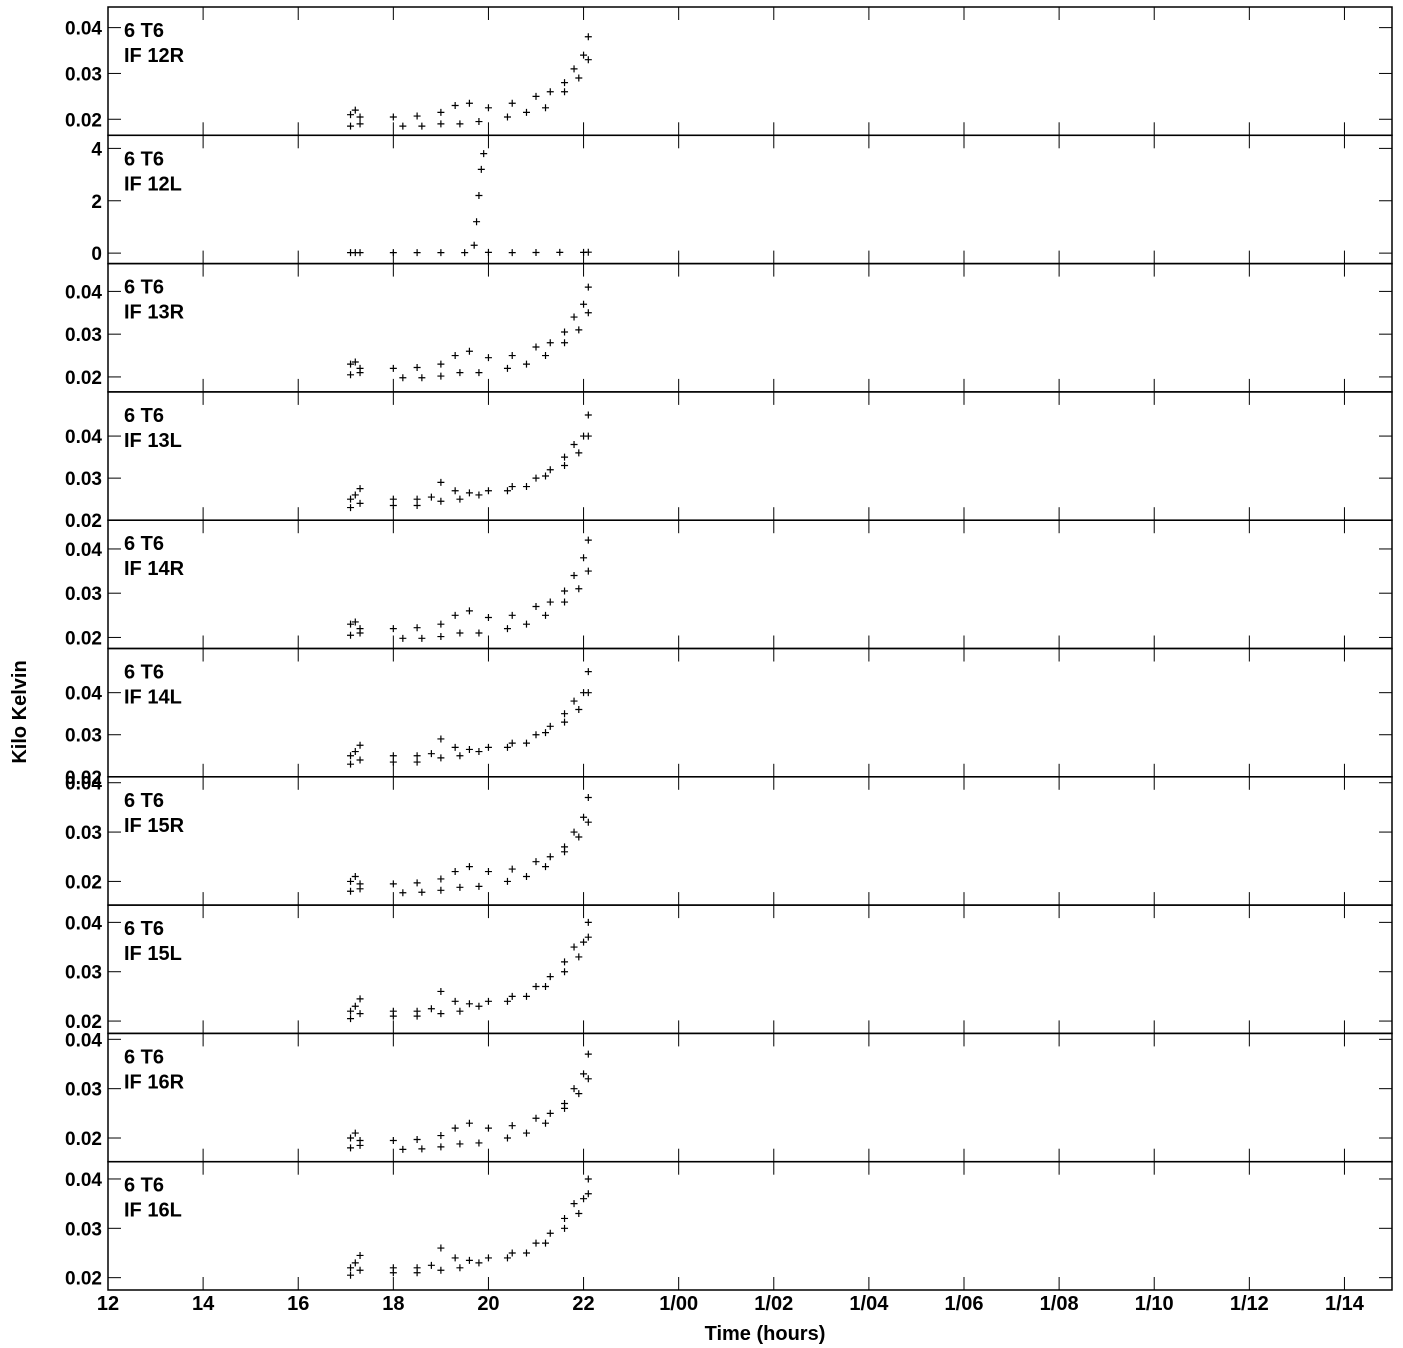 The width and height of the screenshot is (1403, 1348). I want to click on x-tick-label: 1/02, so click(773, 1304).